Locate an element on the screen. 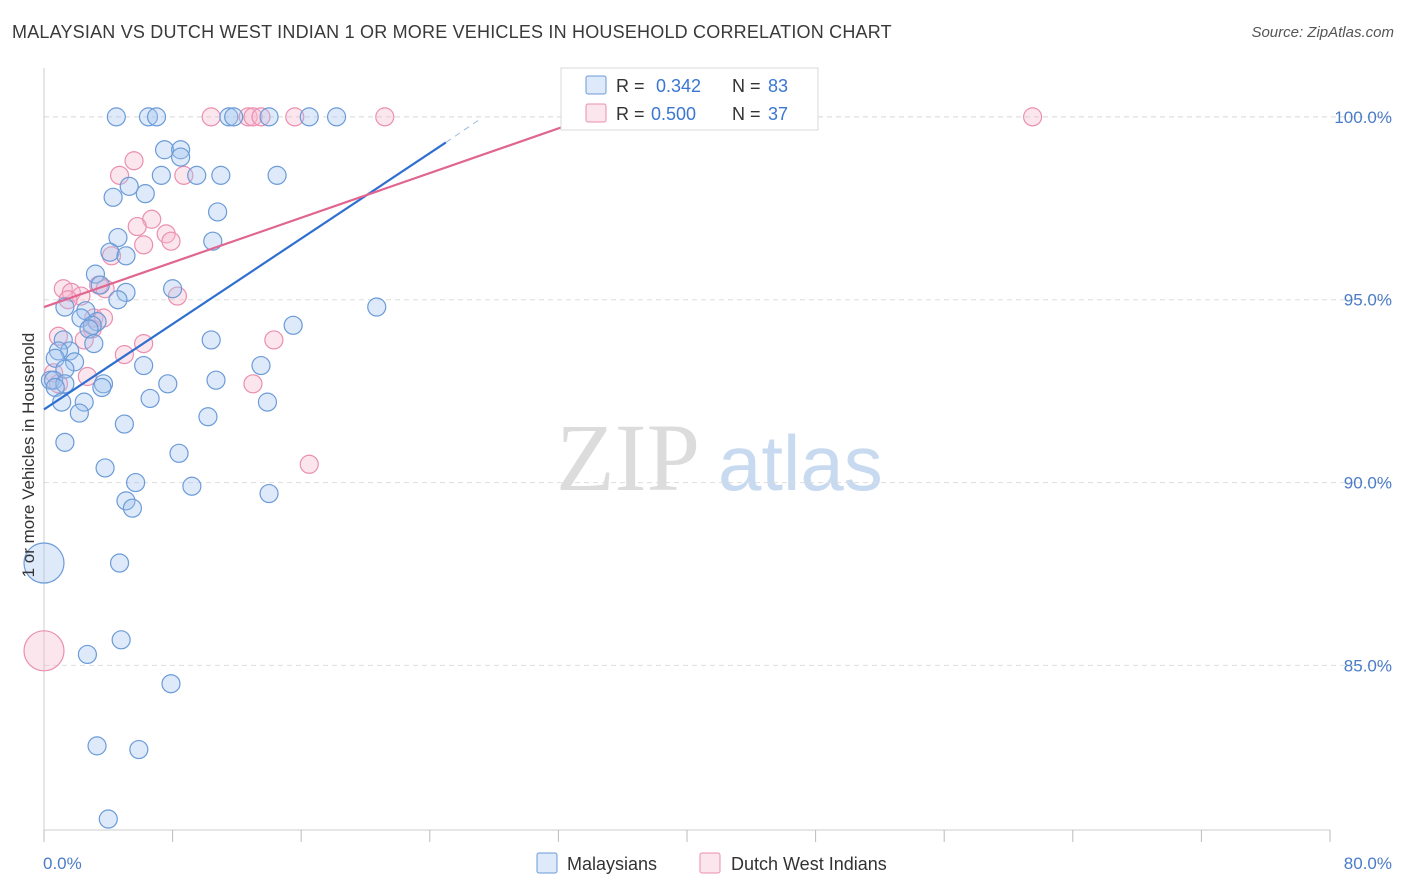  stats-legend-box is located at coordinates (689, 99).